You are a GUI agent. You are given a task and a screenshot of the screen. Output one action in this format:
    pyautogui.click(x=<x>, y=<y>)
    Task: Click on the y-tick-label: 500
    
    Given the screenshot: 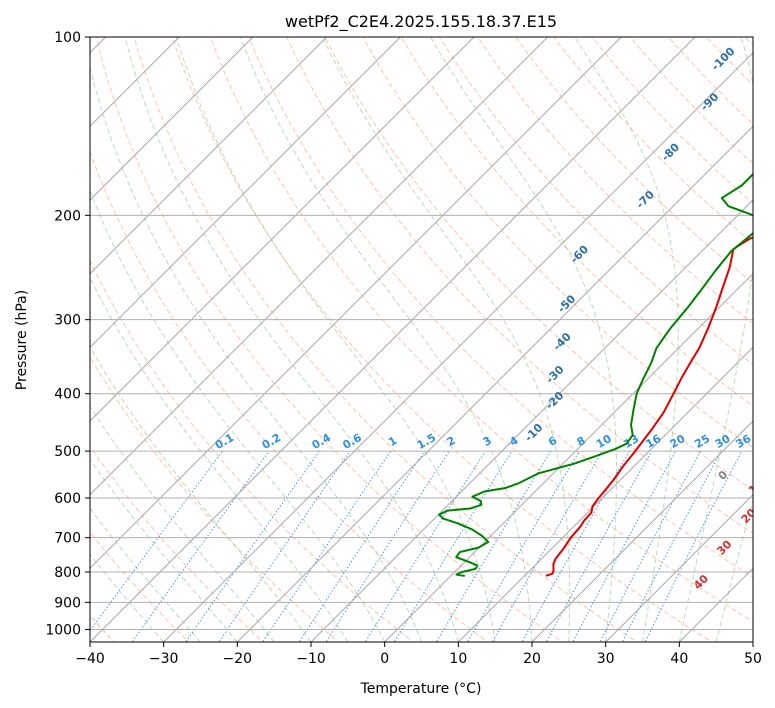 What is the action you would take?
    pyautogui.click(x=67, y=452)
    